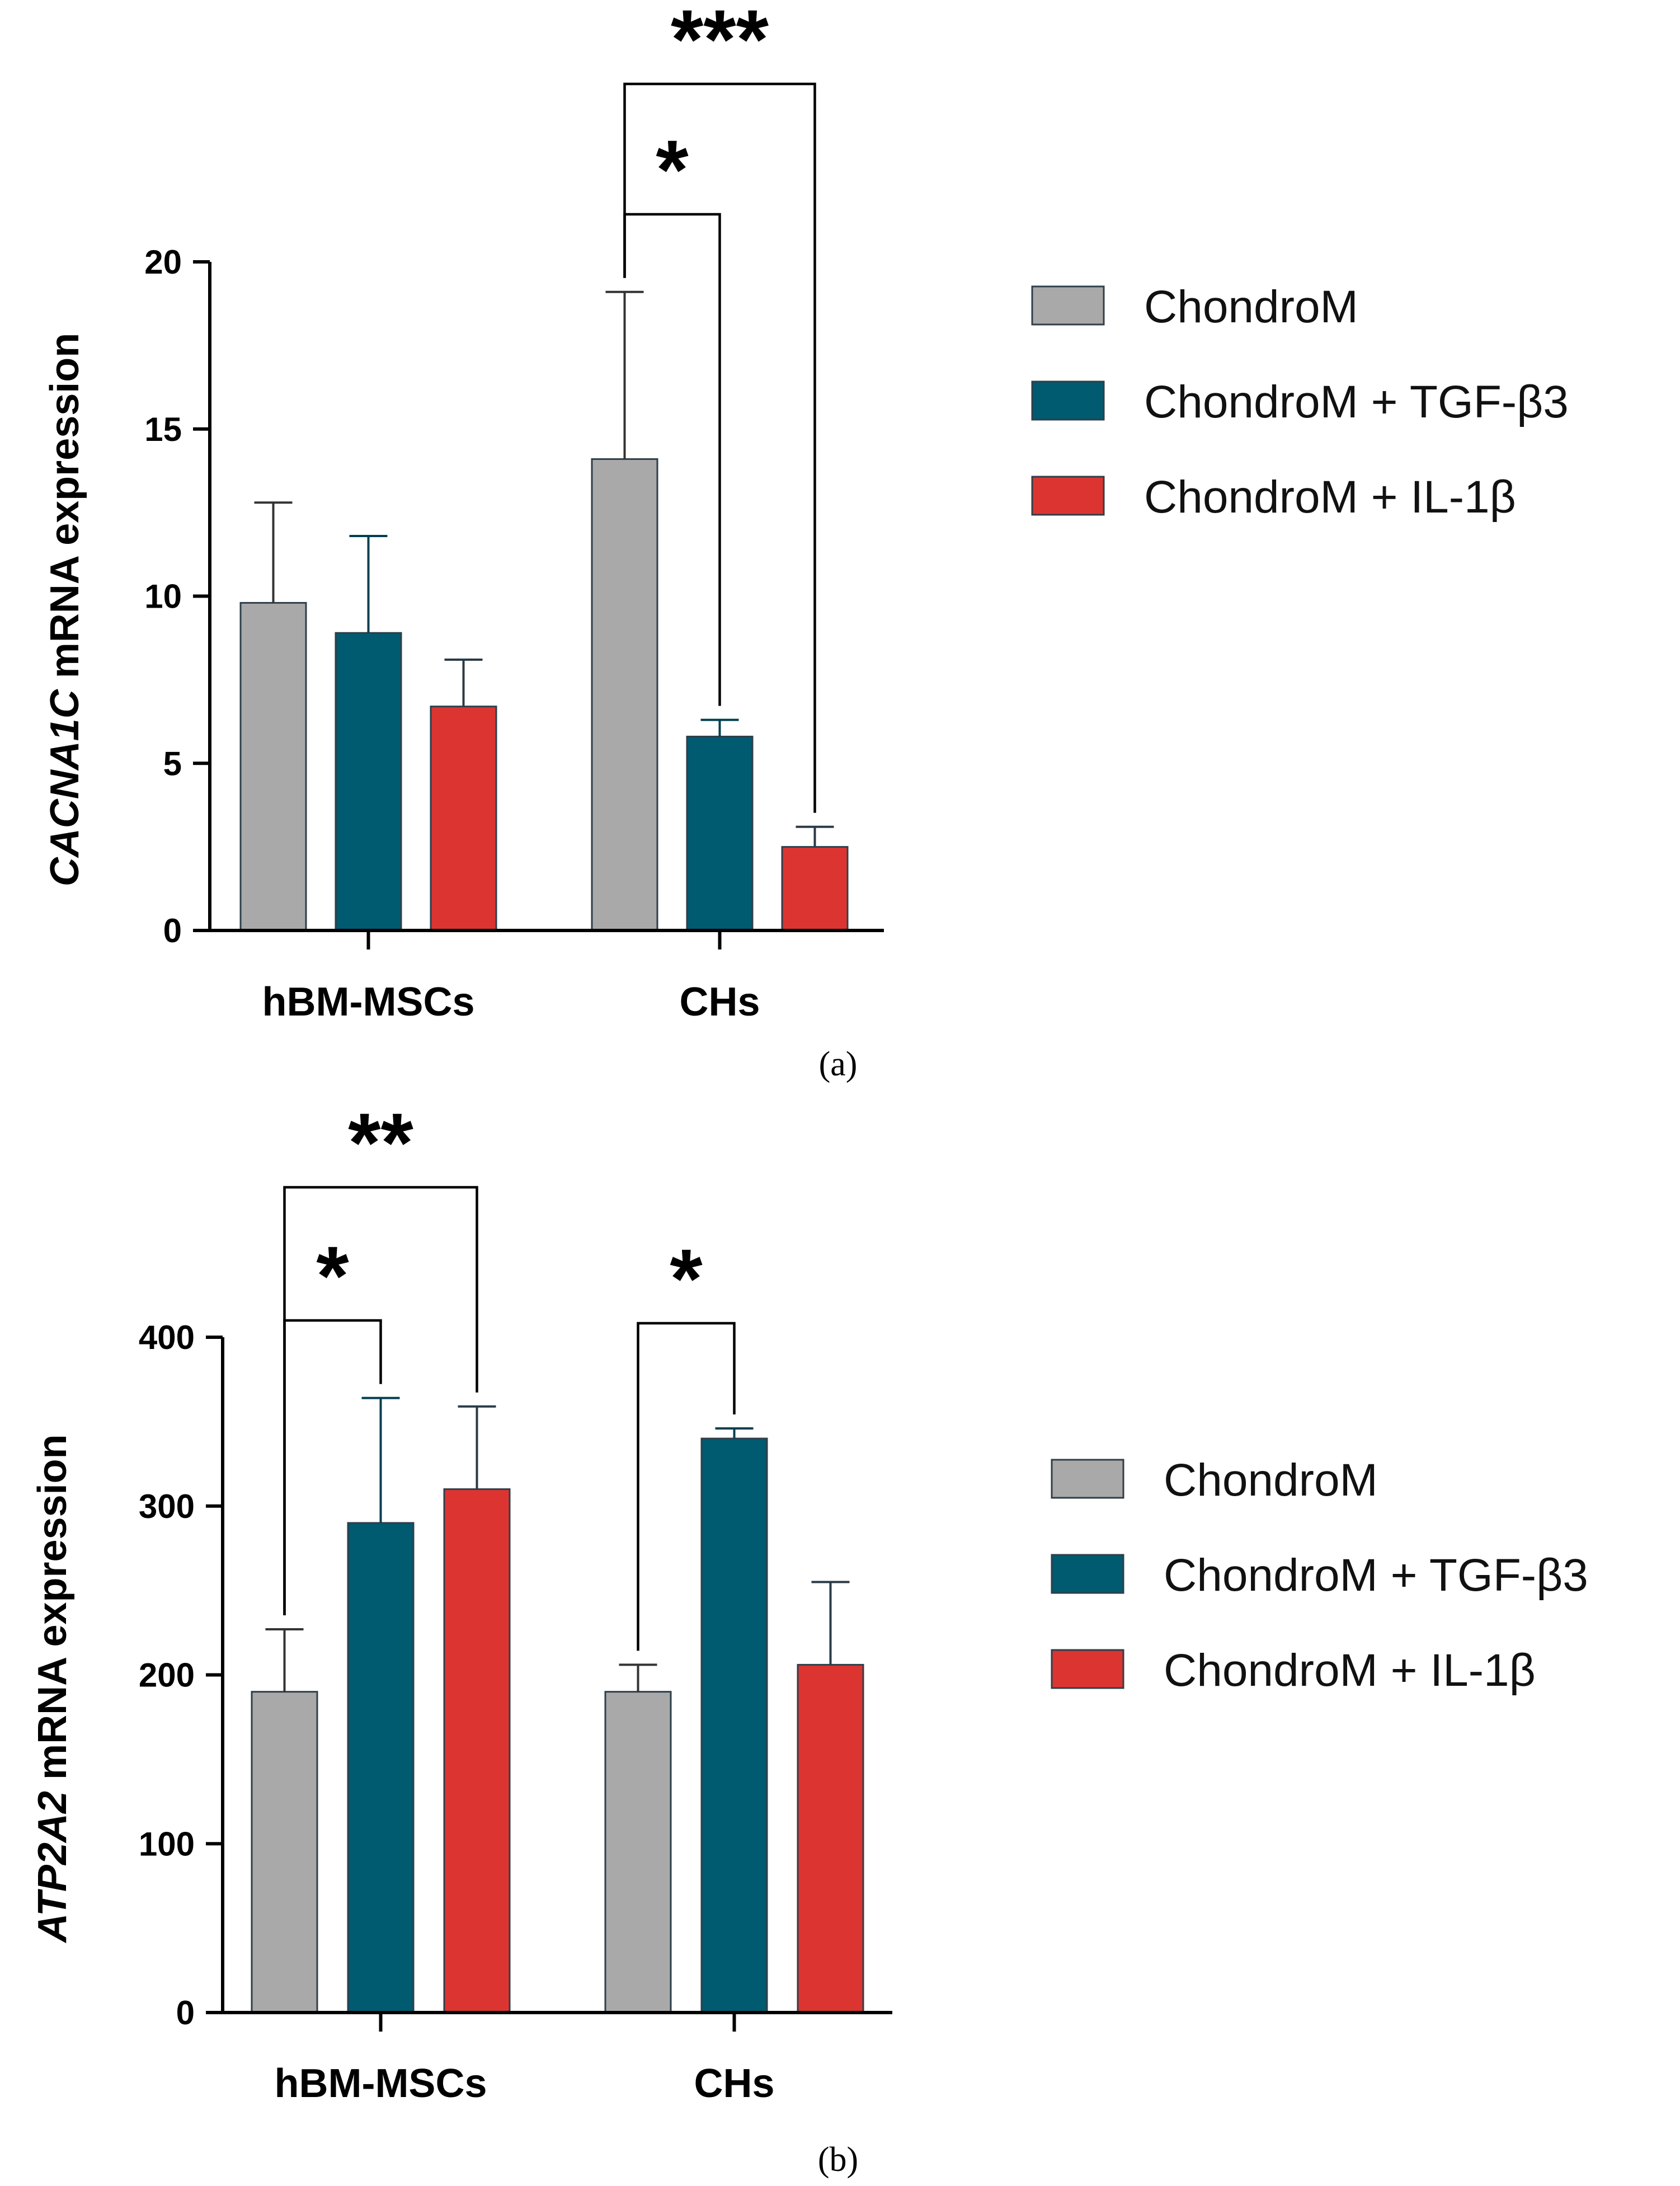  What do you see at coordinates (65, 787) in the screenshot?
I see `y-axis-label-gene: CACNA1C` at bounding box center [65, 787].